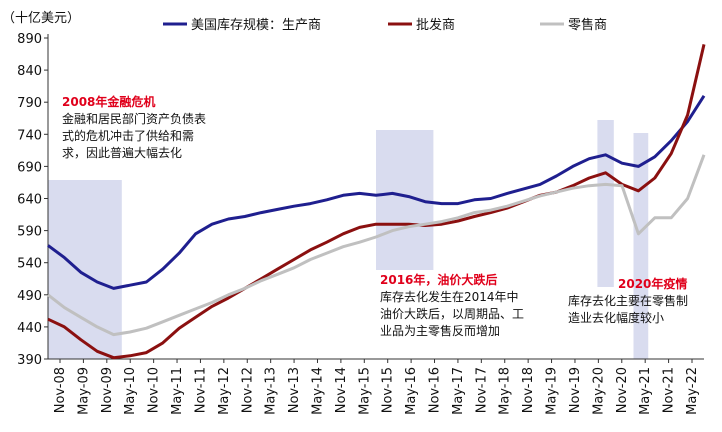 Image resolution: width=722 pixels, height=432 pixels. What do you see at coordinates (341, 390) in the screenshot?
I see `x-tick-label: Nov-14` at bounding box center [341, 390].